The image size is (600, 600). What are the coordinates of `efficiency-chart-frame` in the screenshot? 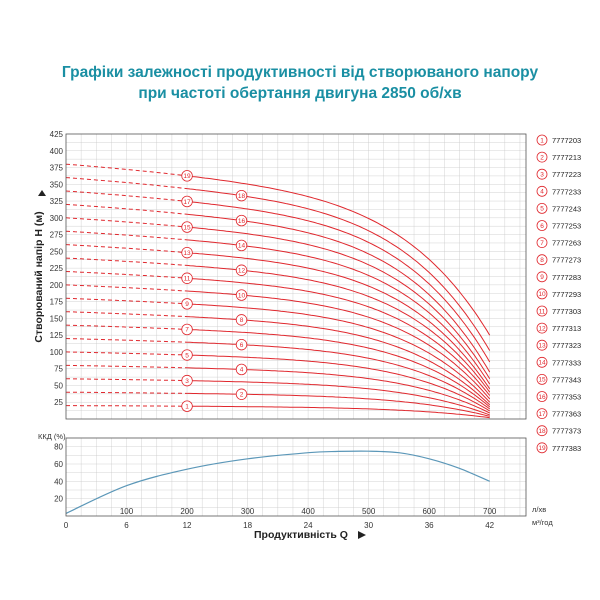 It's located at (296, 477).